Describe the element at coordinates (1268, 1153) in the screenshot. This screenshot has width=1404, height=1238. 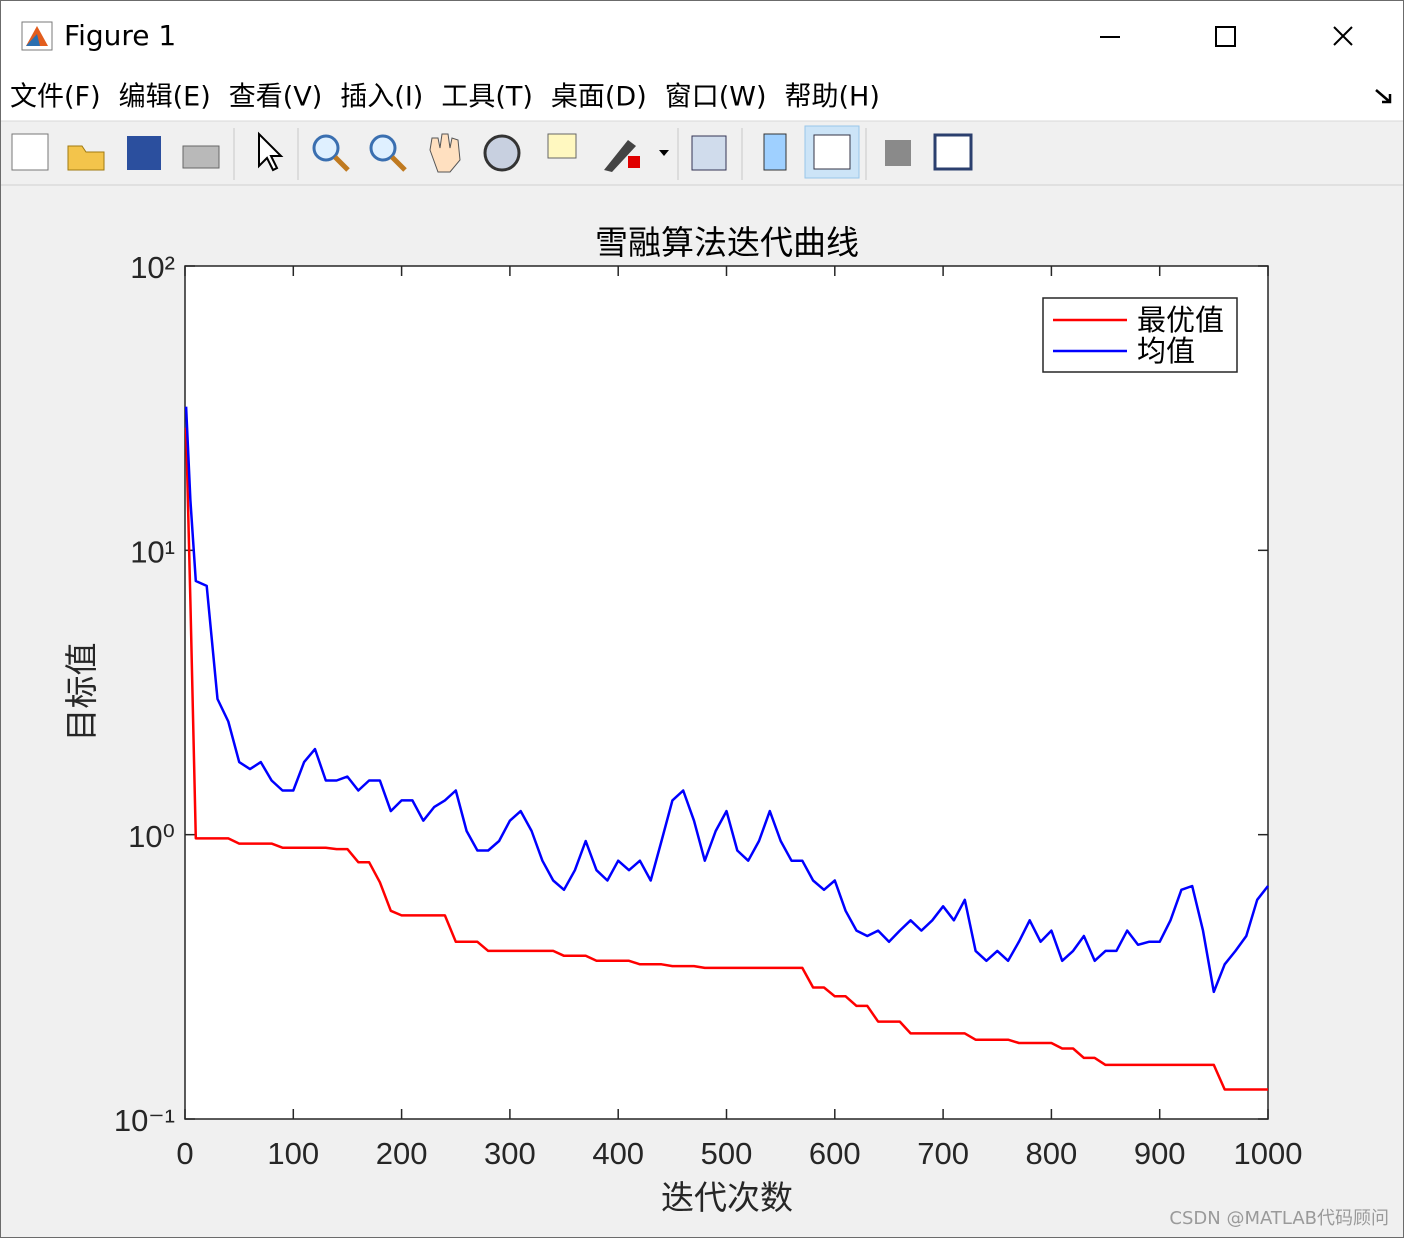
I see `x-tick-label: 1000` at that location.